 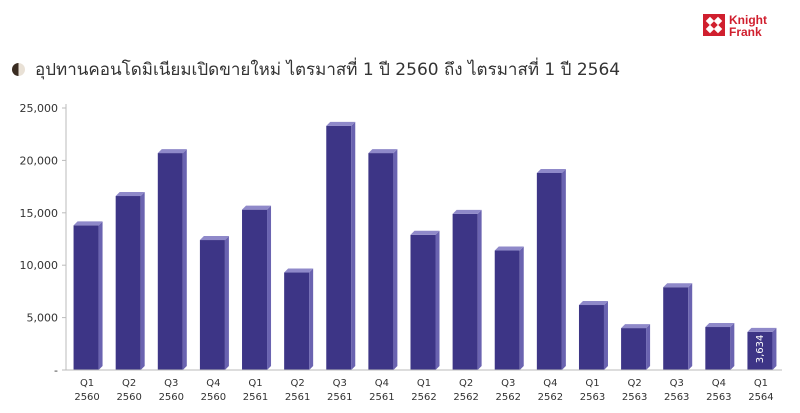 I want to click on y-tick-label: 5,000, so click(x=43, y=318).